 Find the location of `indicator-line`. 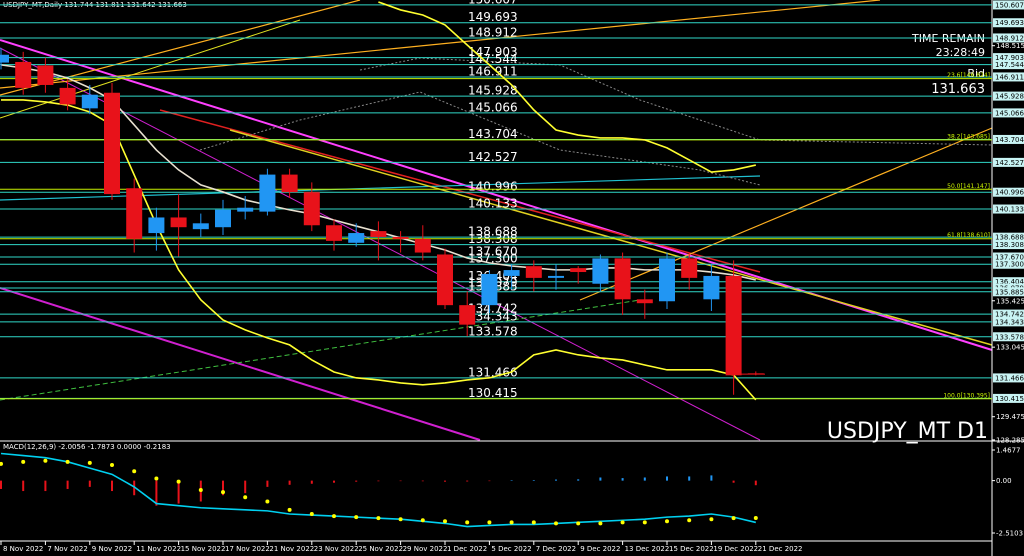

indicator-line is located at coordinates (567, 87).